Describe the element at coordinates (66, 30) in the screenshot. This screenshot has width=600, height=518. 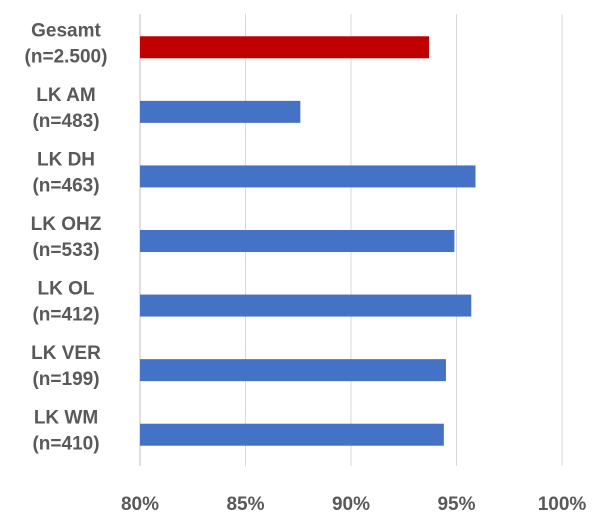
I see `category-name: Gesamt` at that location.